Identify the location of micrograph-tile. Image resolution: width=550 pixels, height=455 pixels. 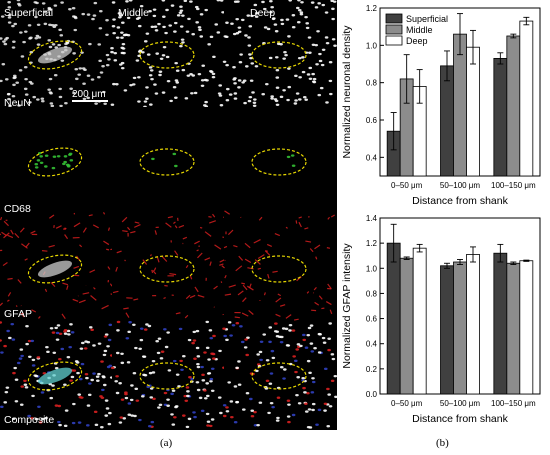
(58, 266).